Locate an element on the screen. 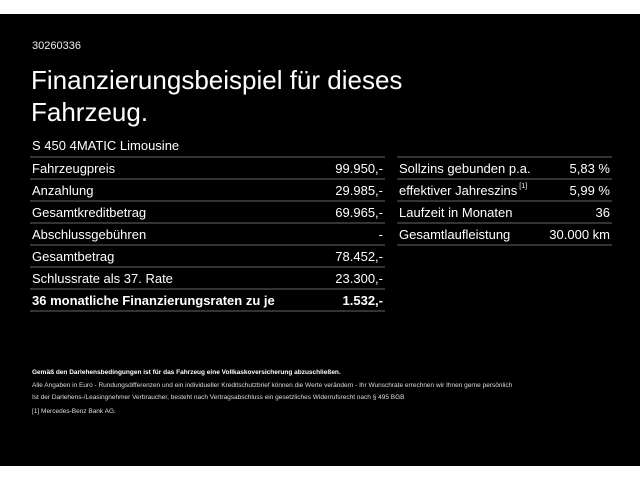  row-value: - is located at coordinates (380, 234).